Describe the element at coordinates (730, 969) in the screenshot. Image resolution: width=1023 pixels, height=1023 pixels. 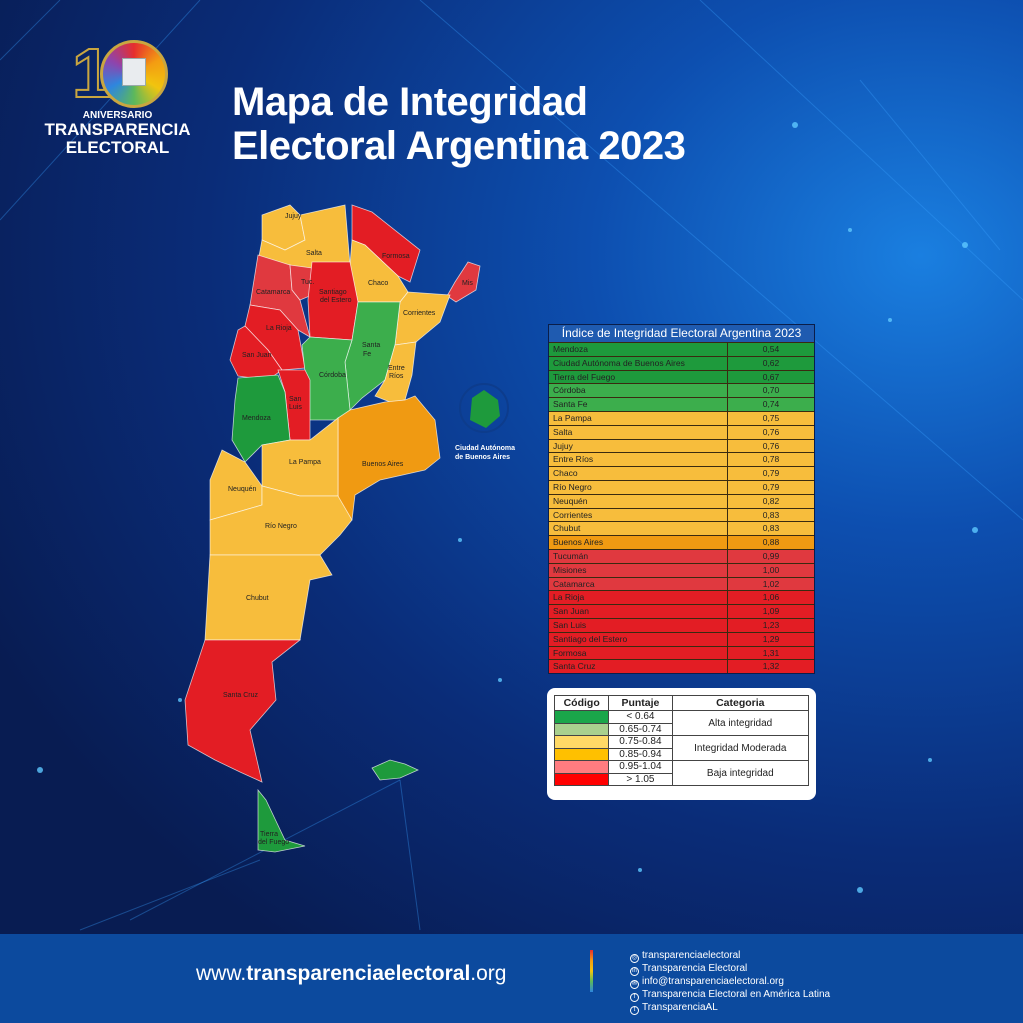
I see `social-linkedin: in Transparencia Electoral` at that location.